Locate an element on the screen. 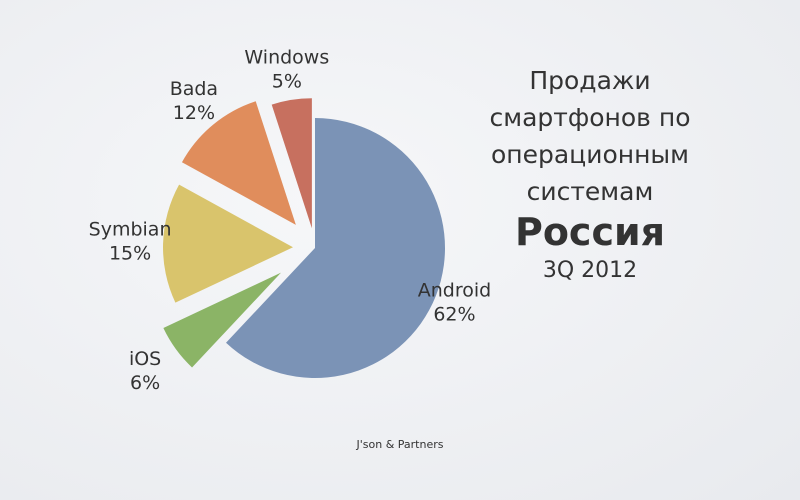  slice-label: Symbian is located at coordinates (130, 230).